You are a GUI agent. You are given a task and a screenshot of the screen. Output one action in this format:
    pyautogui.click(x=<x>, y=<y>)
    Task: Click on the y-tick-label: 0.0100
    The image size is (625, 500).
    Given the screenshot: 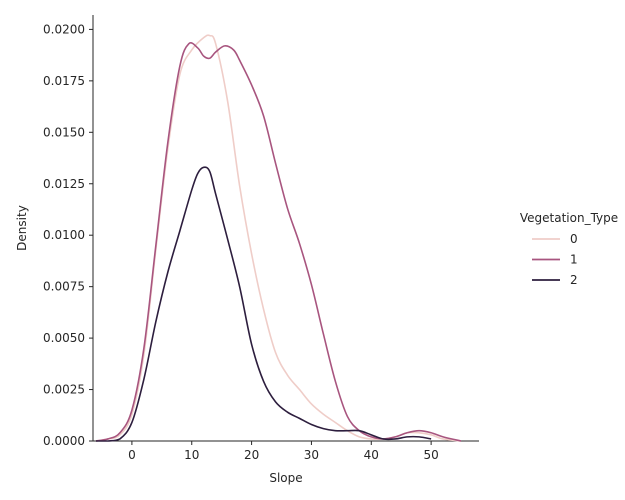 What is the action you would take?
    pyautogui.click(x=64, y=235)
    